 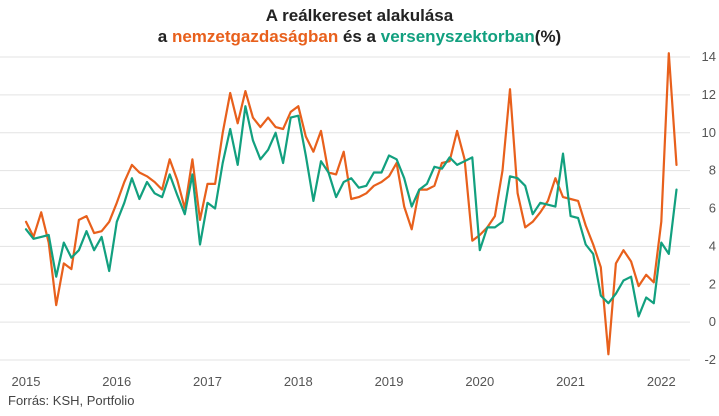 I want to click on chart-title: A reálkereset alakulása, so click(x=359, y=15).